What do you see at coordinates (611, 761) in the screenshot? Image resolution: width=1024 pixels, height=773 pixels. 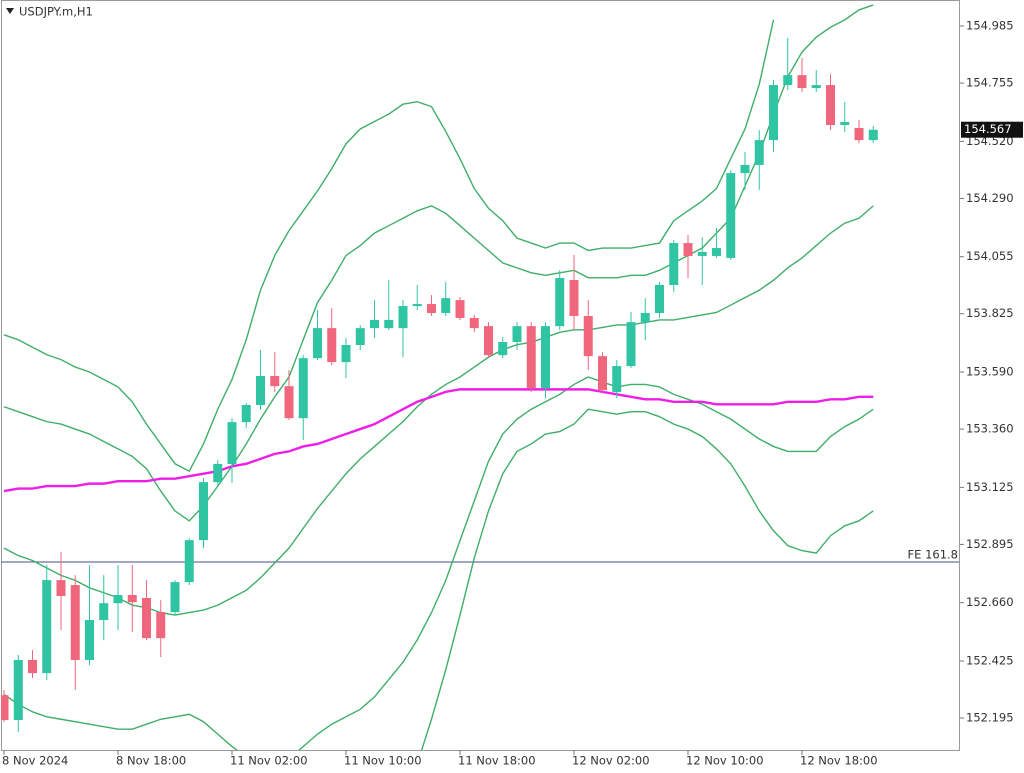 I see `x-tick-label: 12 Nov 02:00` at bounding box center [611, 761].